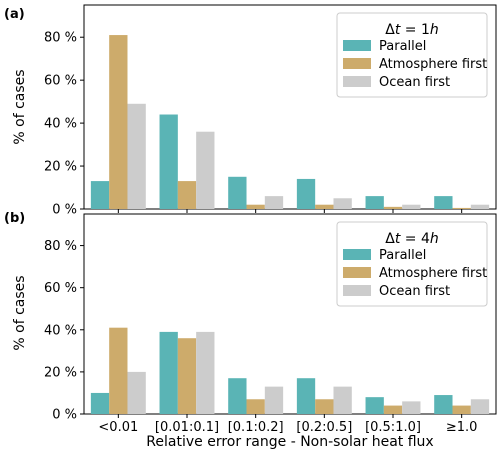  What do you see at coordinates (324, 427) in the screenshot?
I see `xtick-label: [0.2:0.5]` at bounding box center [324, 427].